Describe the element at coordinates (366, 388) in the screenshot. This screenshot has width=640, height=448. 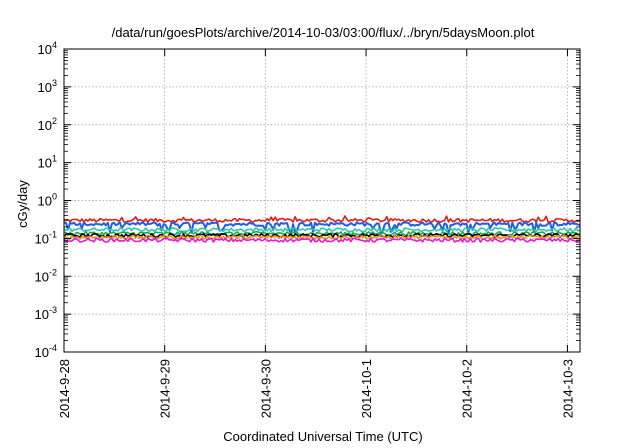
I see `x-tick-label: 2014-10-1` at that location.